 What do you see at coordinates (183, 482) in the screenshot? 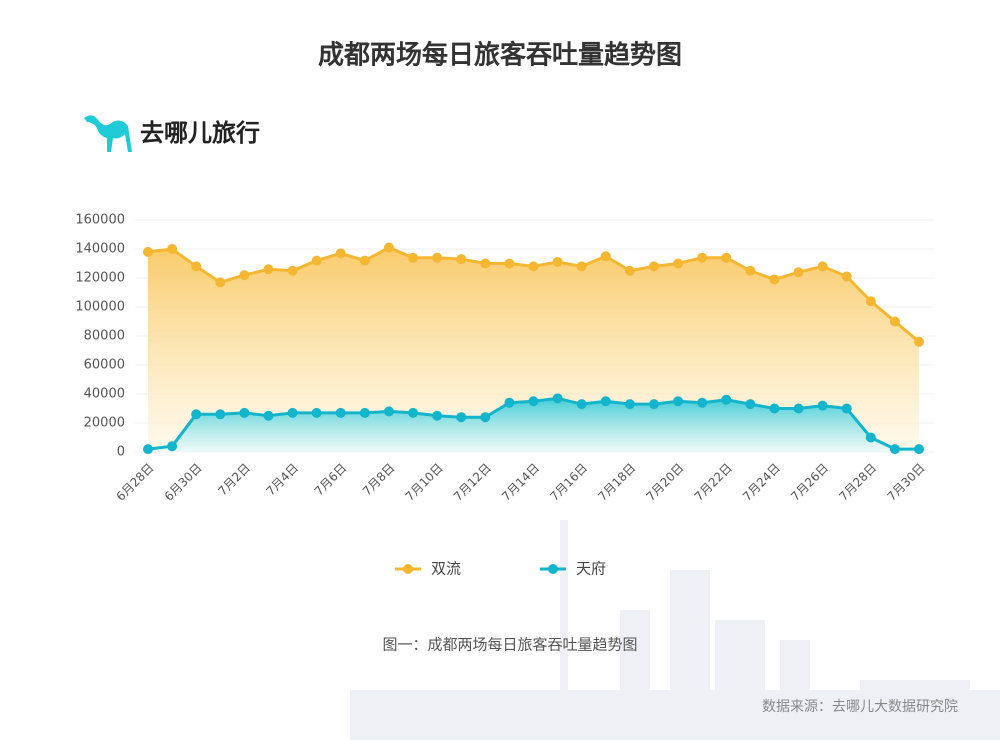
I see `x-tick-label: 6月30日` at bounding box center [183, 482].